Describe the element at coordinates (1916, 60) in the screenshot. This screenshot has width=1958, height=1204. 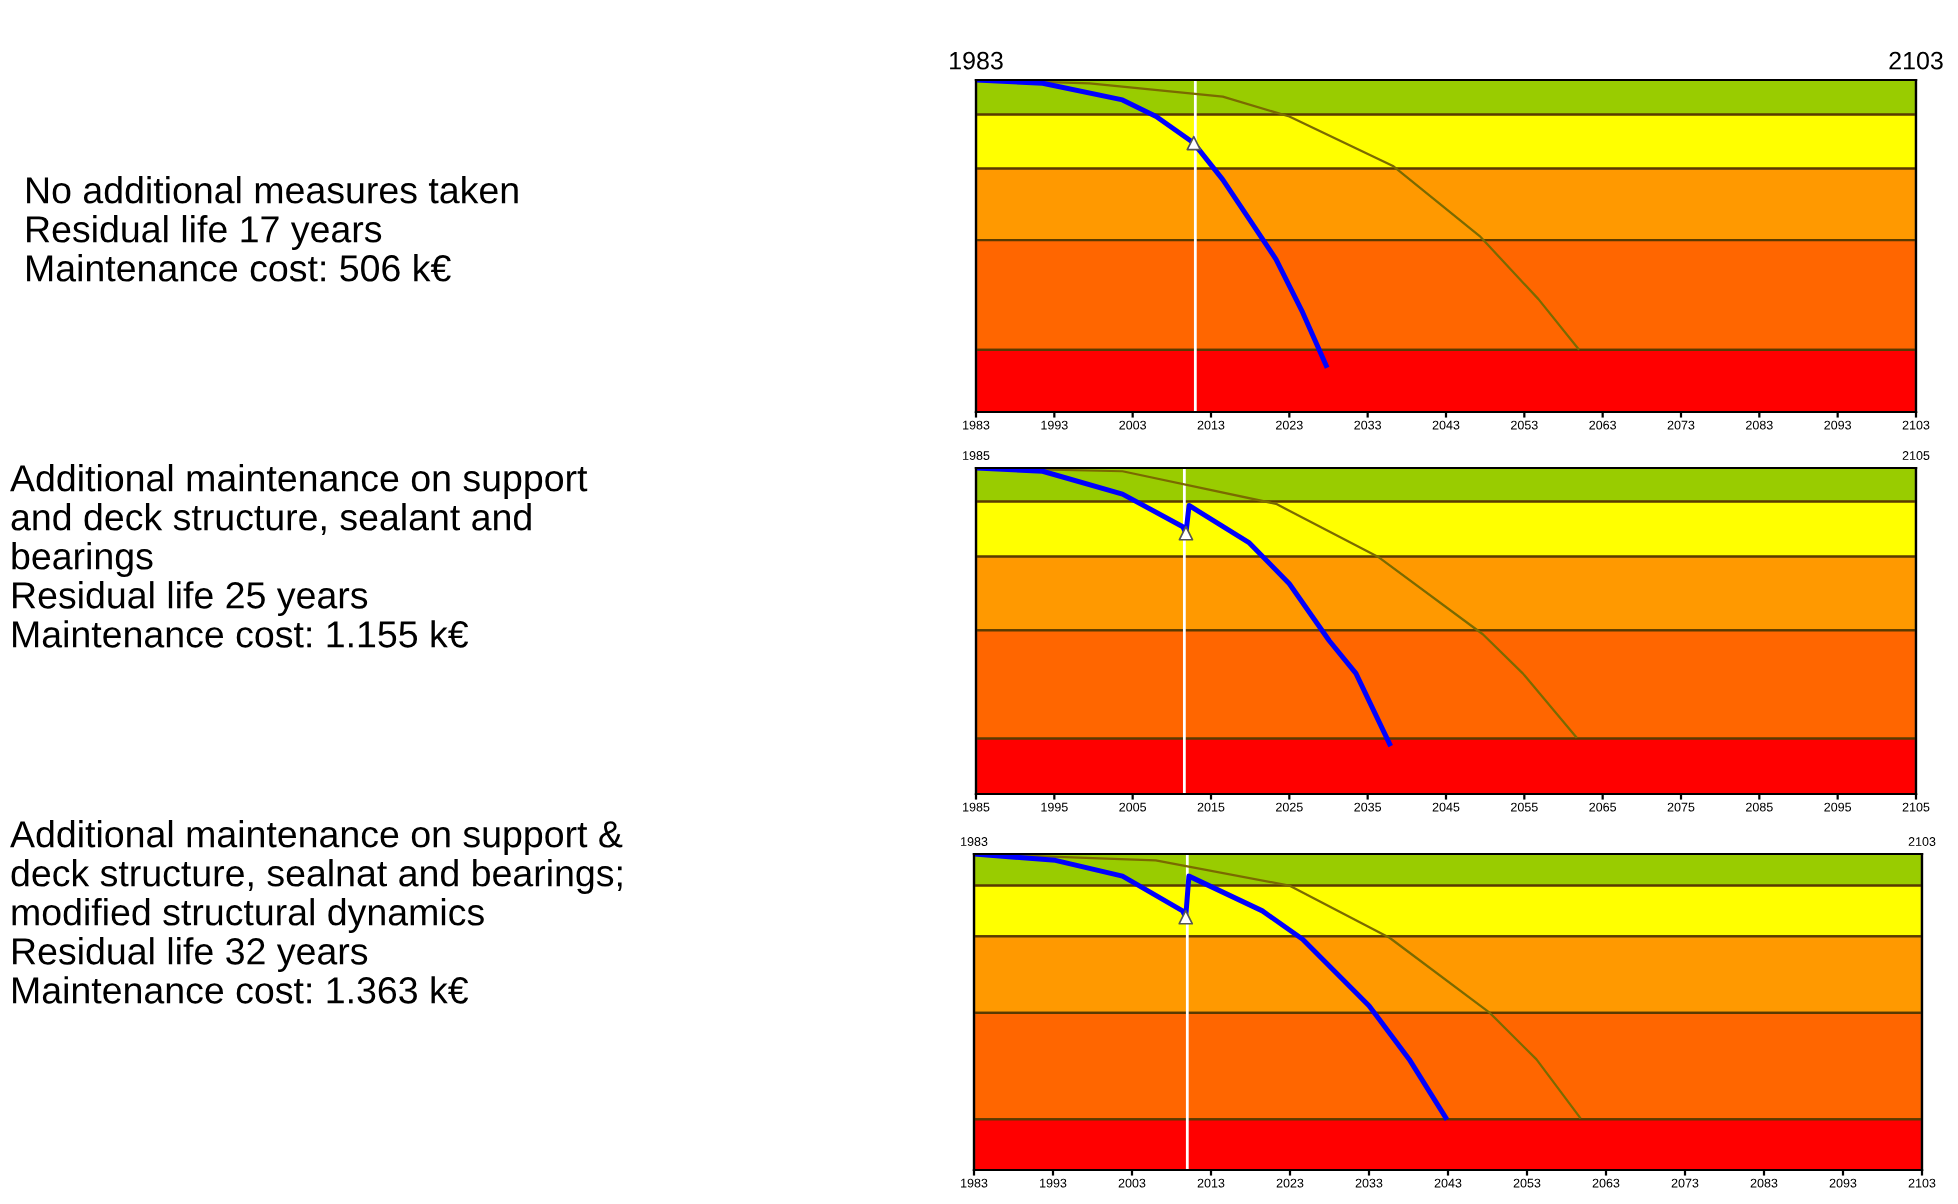
I see `x2-tick-label: 2103` at that location.